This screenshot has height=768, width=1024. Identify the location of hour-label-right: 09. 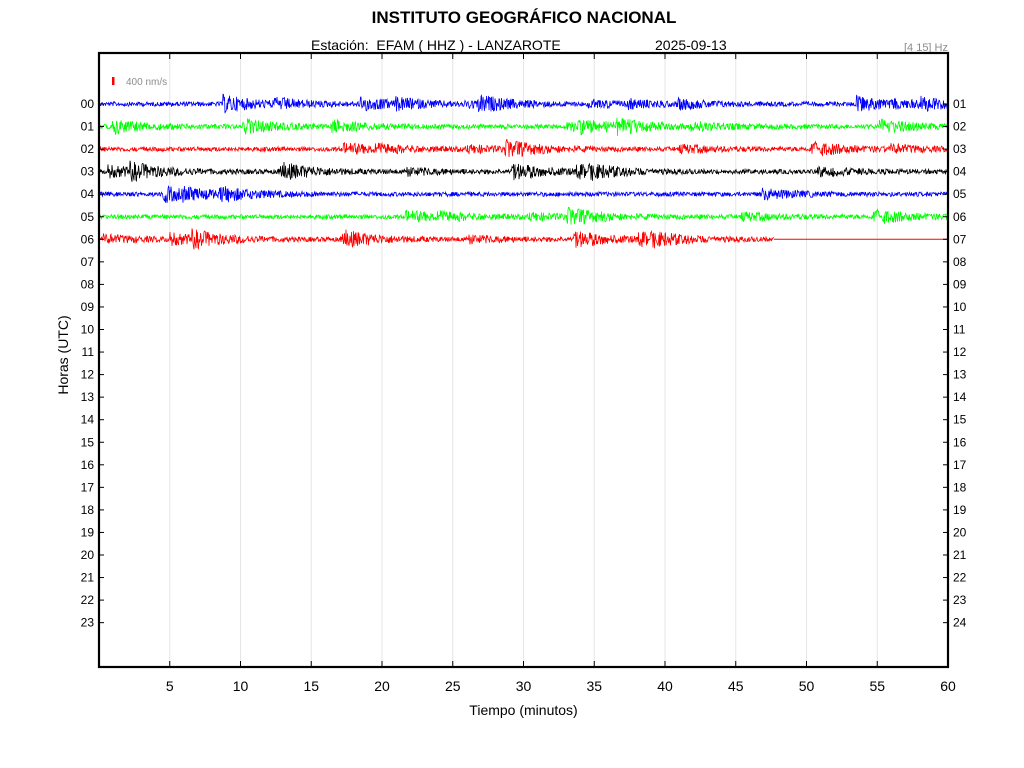
(960, 284).